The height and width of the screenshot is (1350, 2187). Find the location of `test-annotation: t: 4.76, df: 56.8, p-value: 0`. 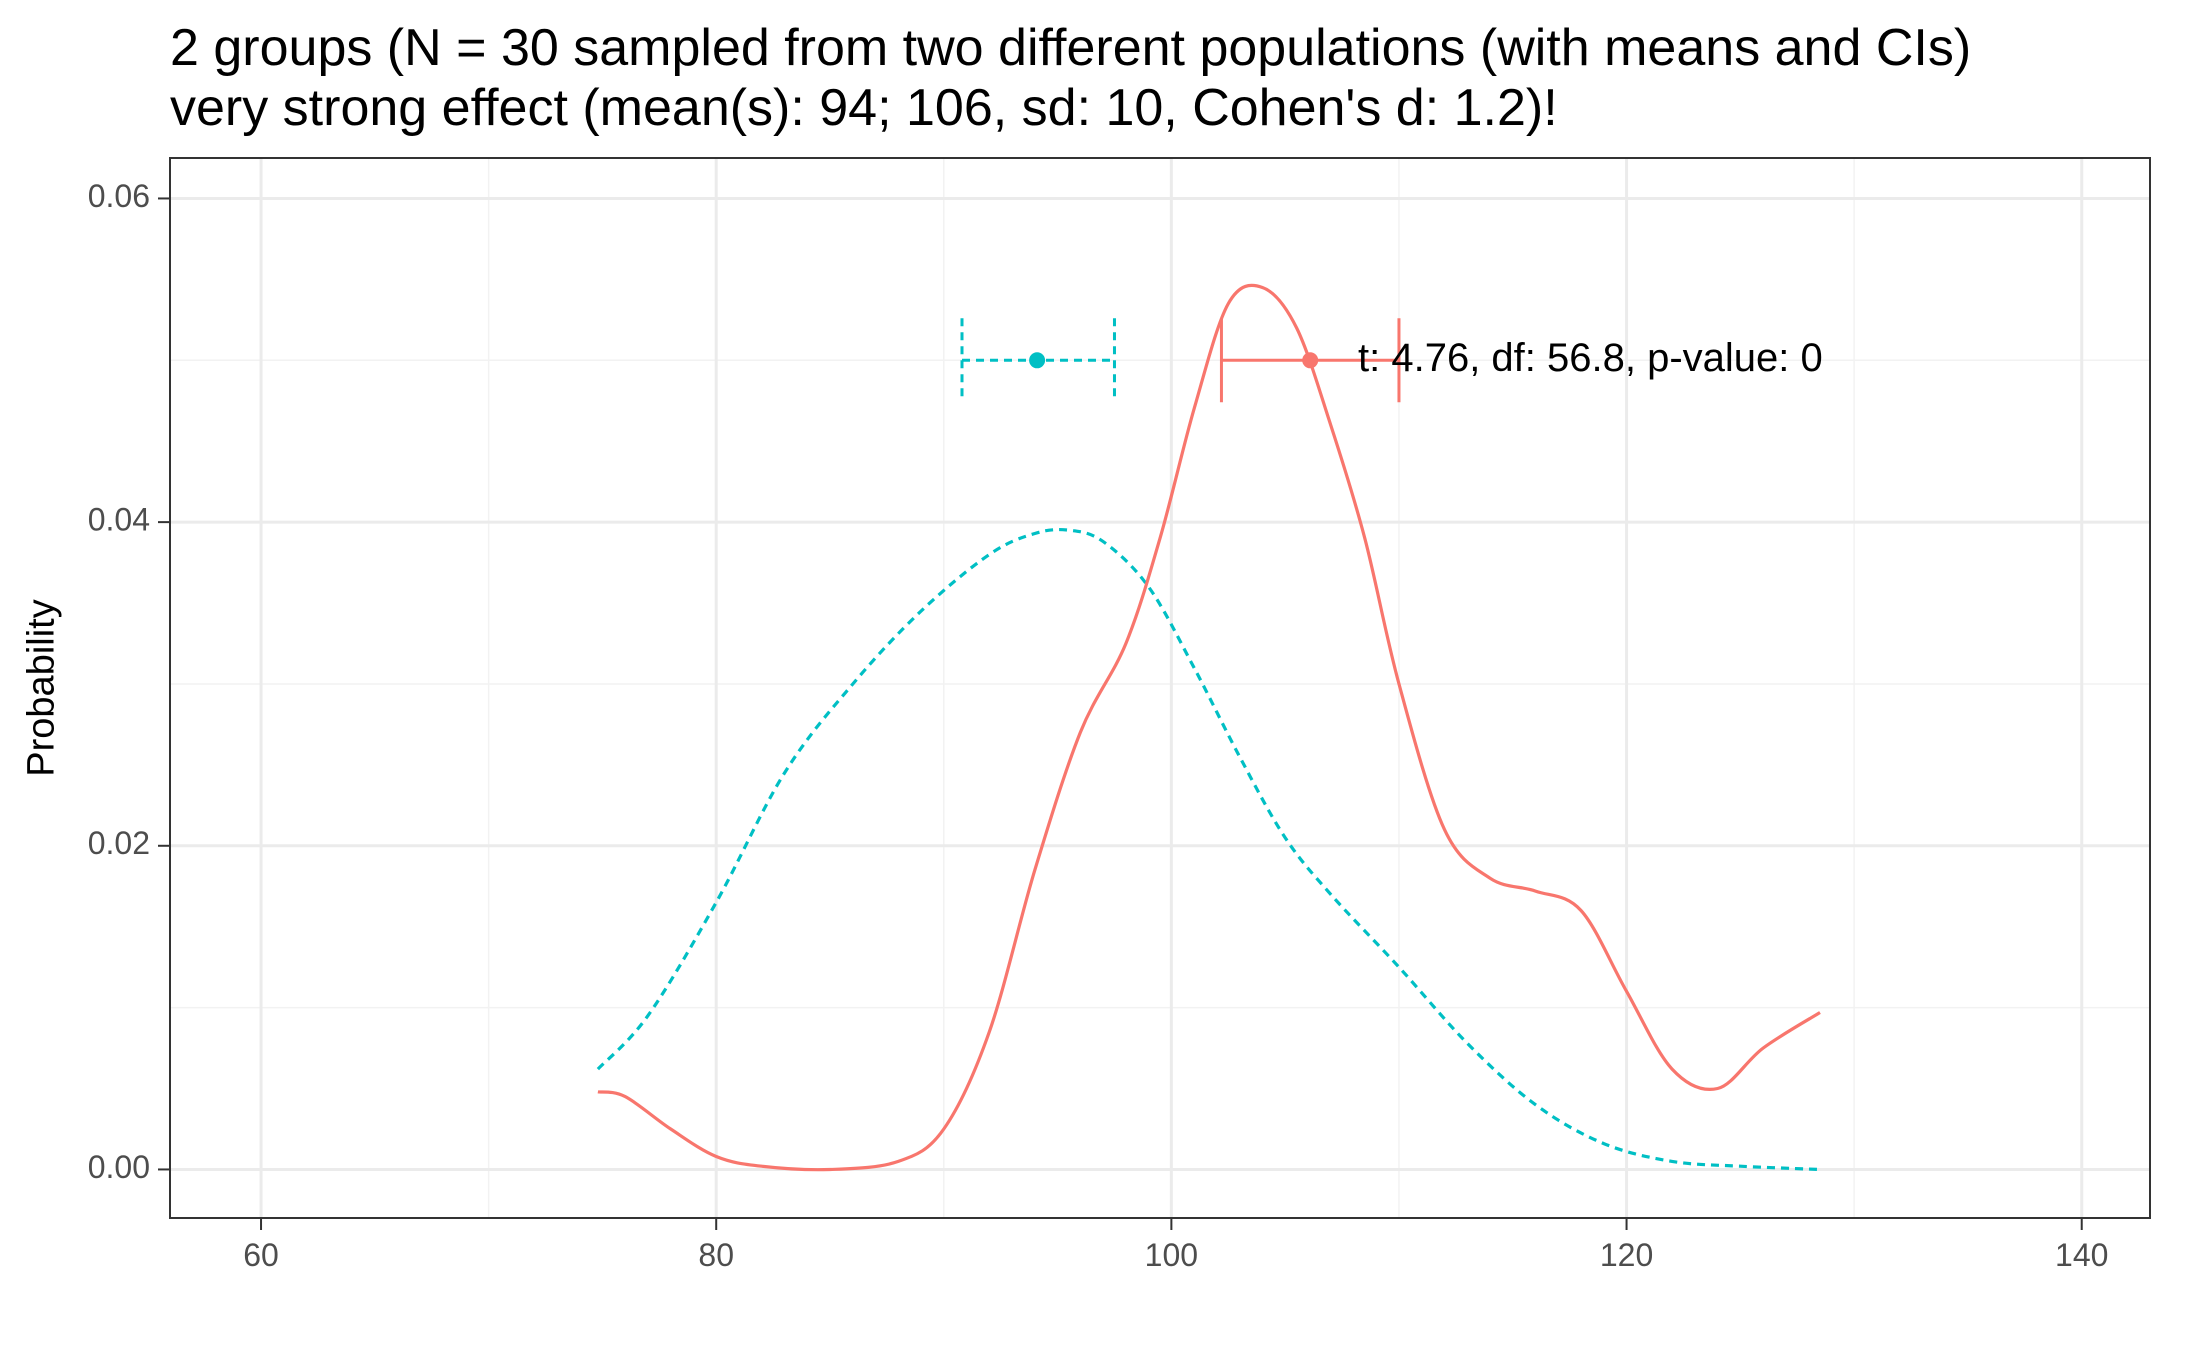

test-annotation: t: 4.76, df: 56.8, p-value: 0 is located at coordinates (1590, 358).